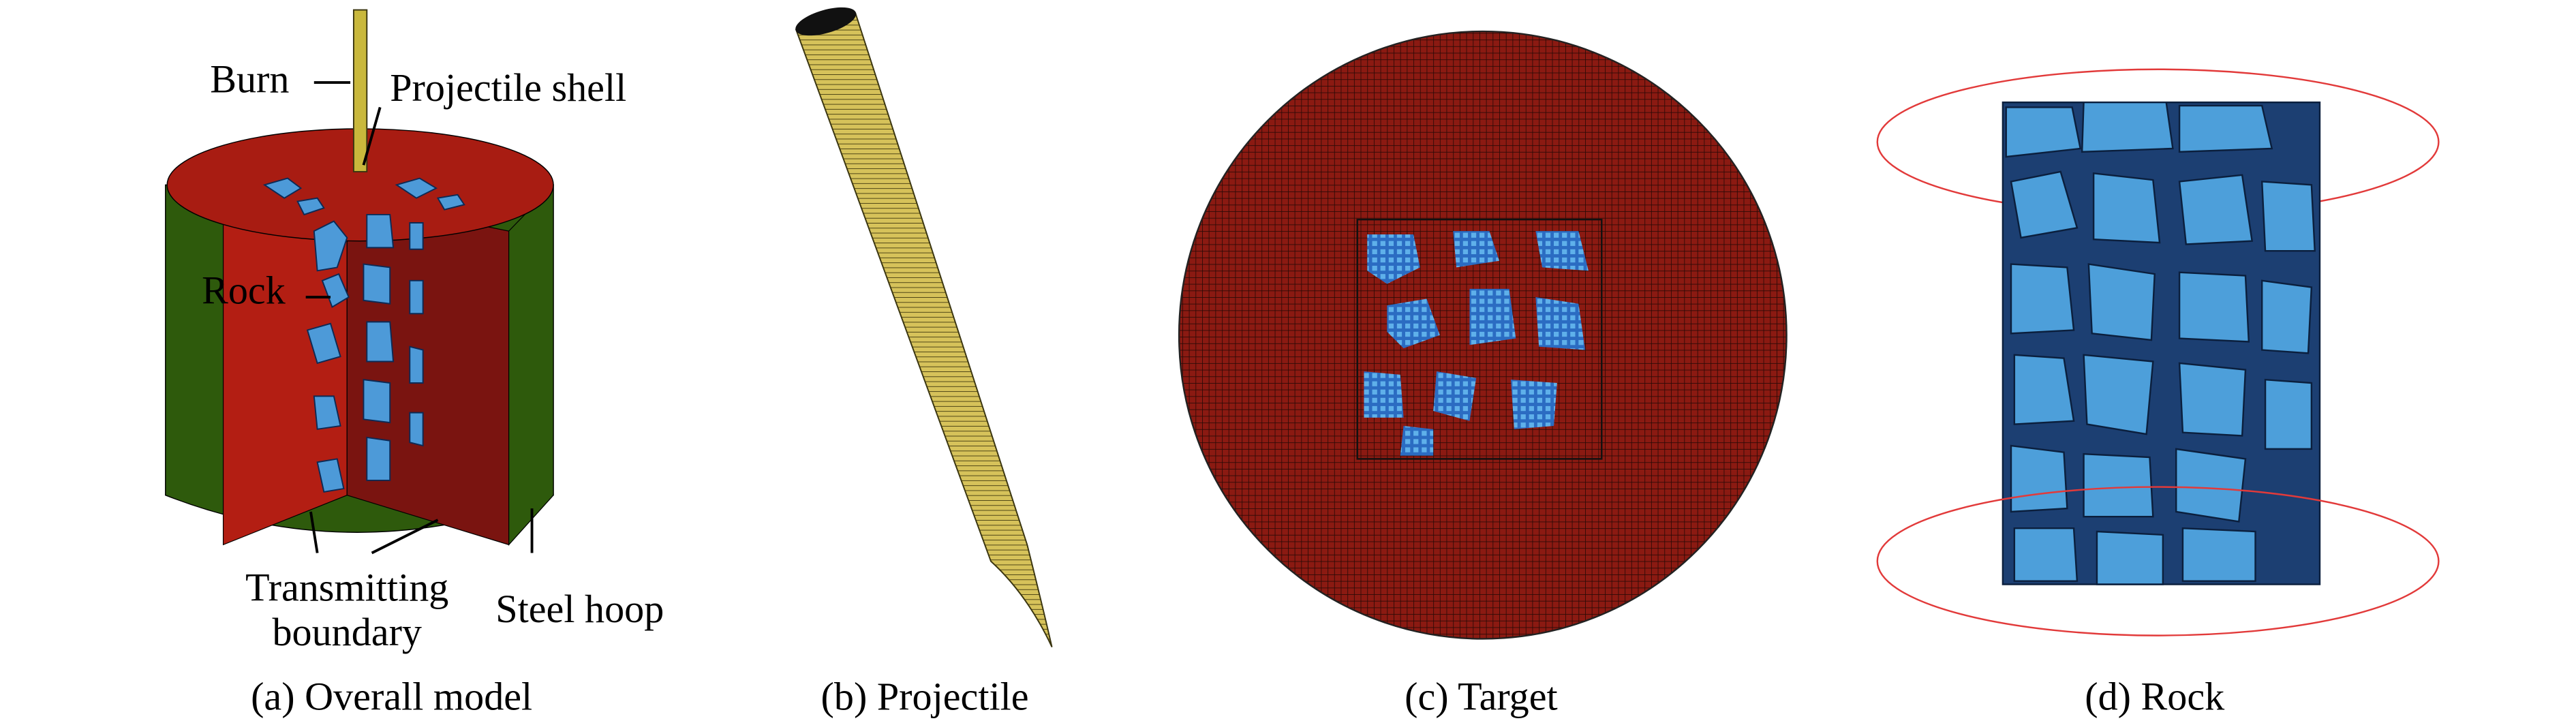 This screenshot has height=723, width=2576. Describe the element at coordinates (1477, 343) in the screenshot. I see `rock-blobs` at that location.